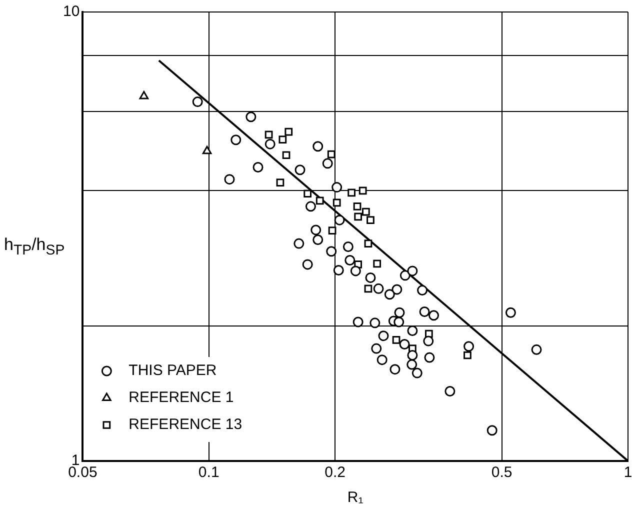  Describe the element at coordinates (71, 11) in the screenshot. I see `y-tick-label: 10` at that location.